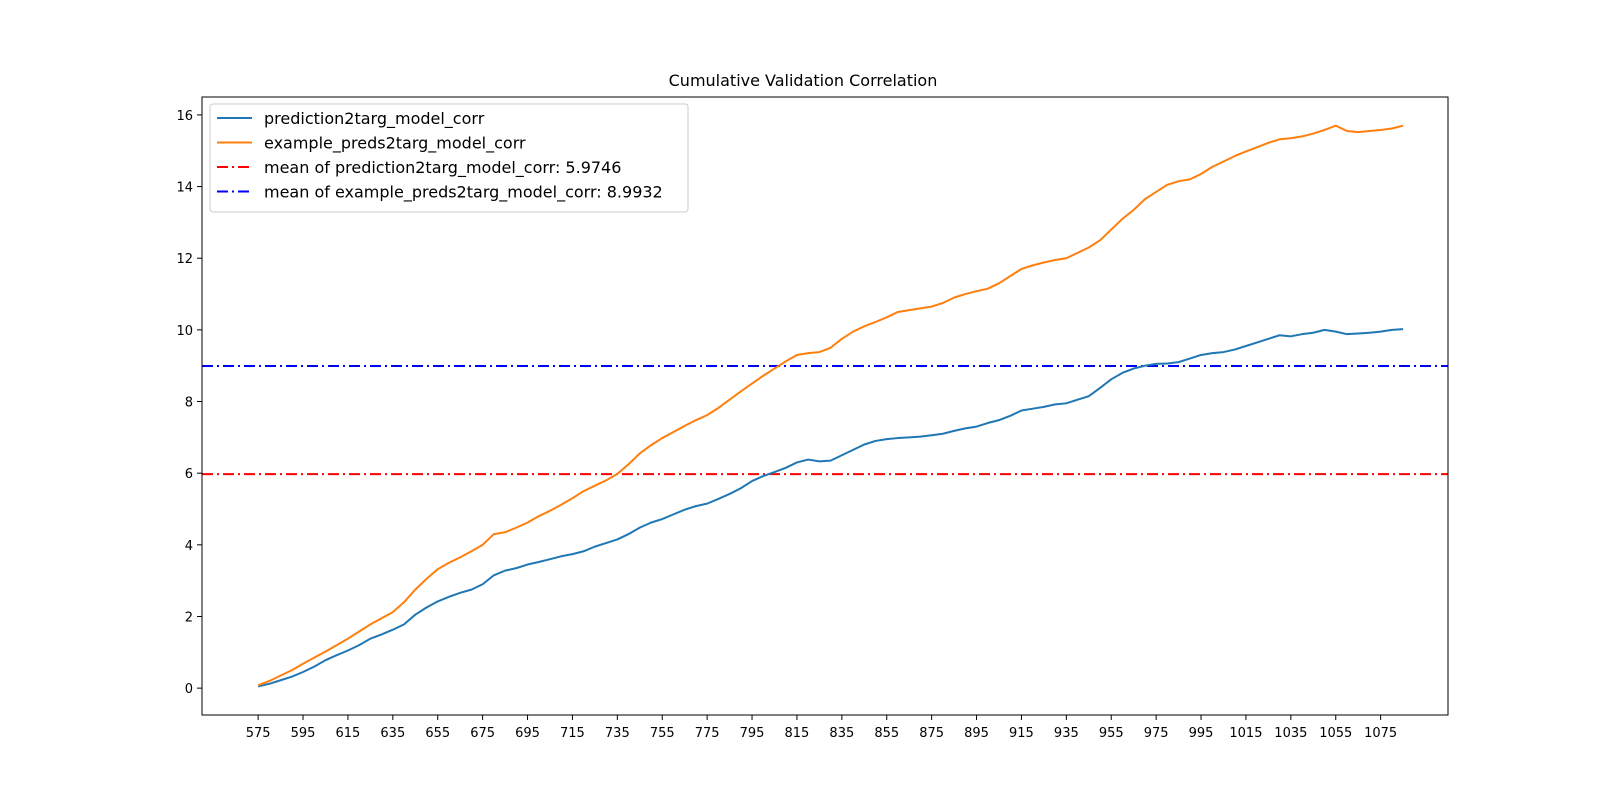 This screenshot has height=800, width=1600. I want to click on x-tick-label: 975, so click(1156, 733).